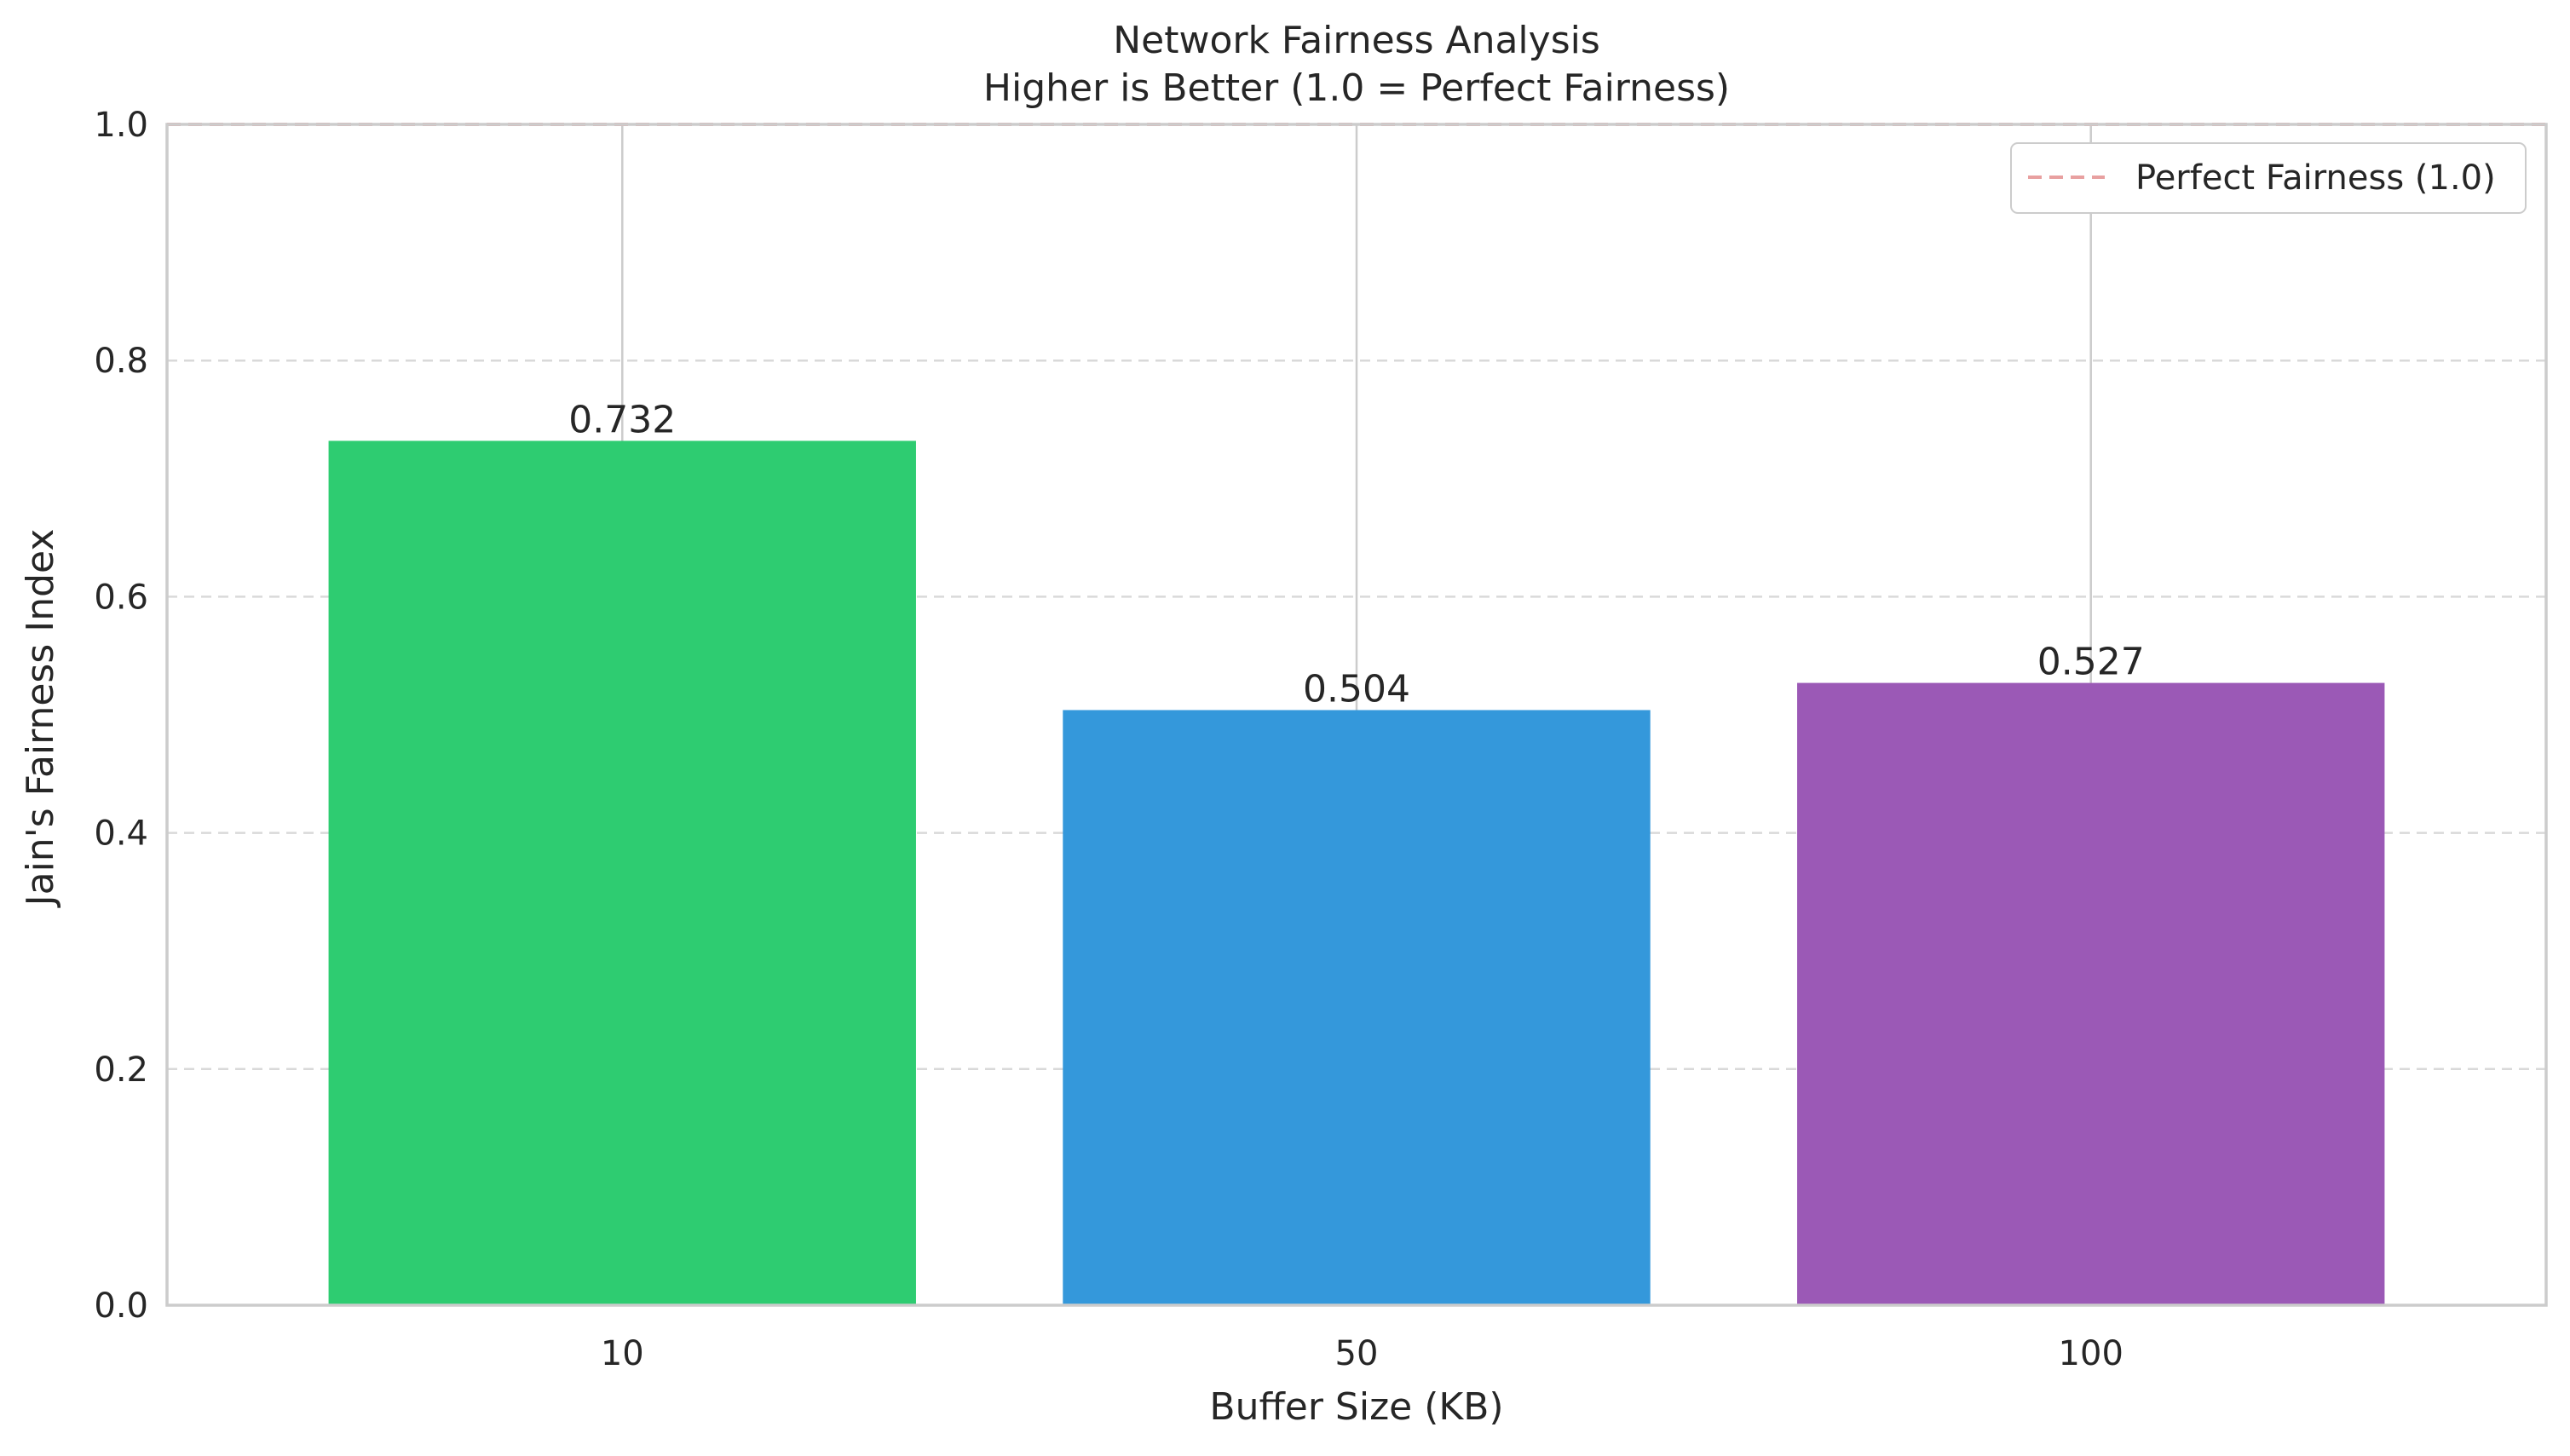 The width and height of the screenshot is (2570, 1456). I want to click on x-tick-label: 50, so click(1357, 1353).